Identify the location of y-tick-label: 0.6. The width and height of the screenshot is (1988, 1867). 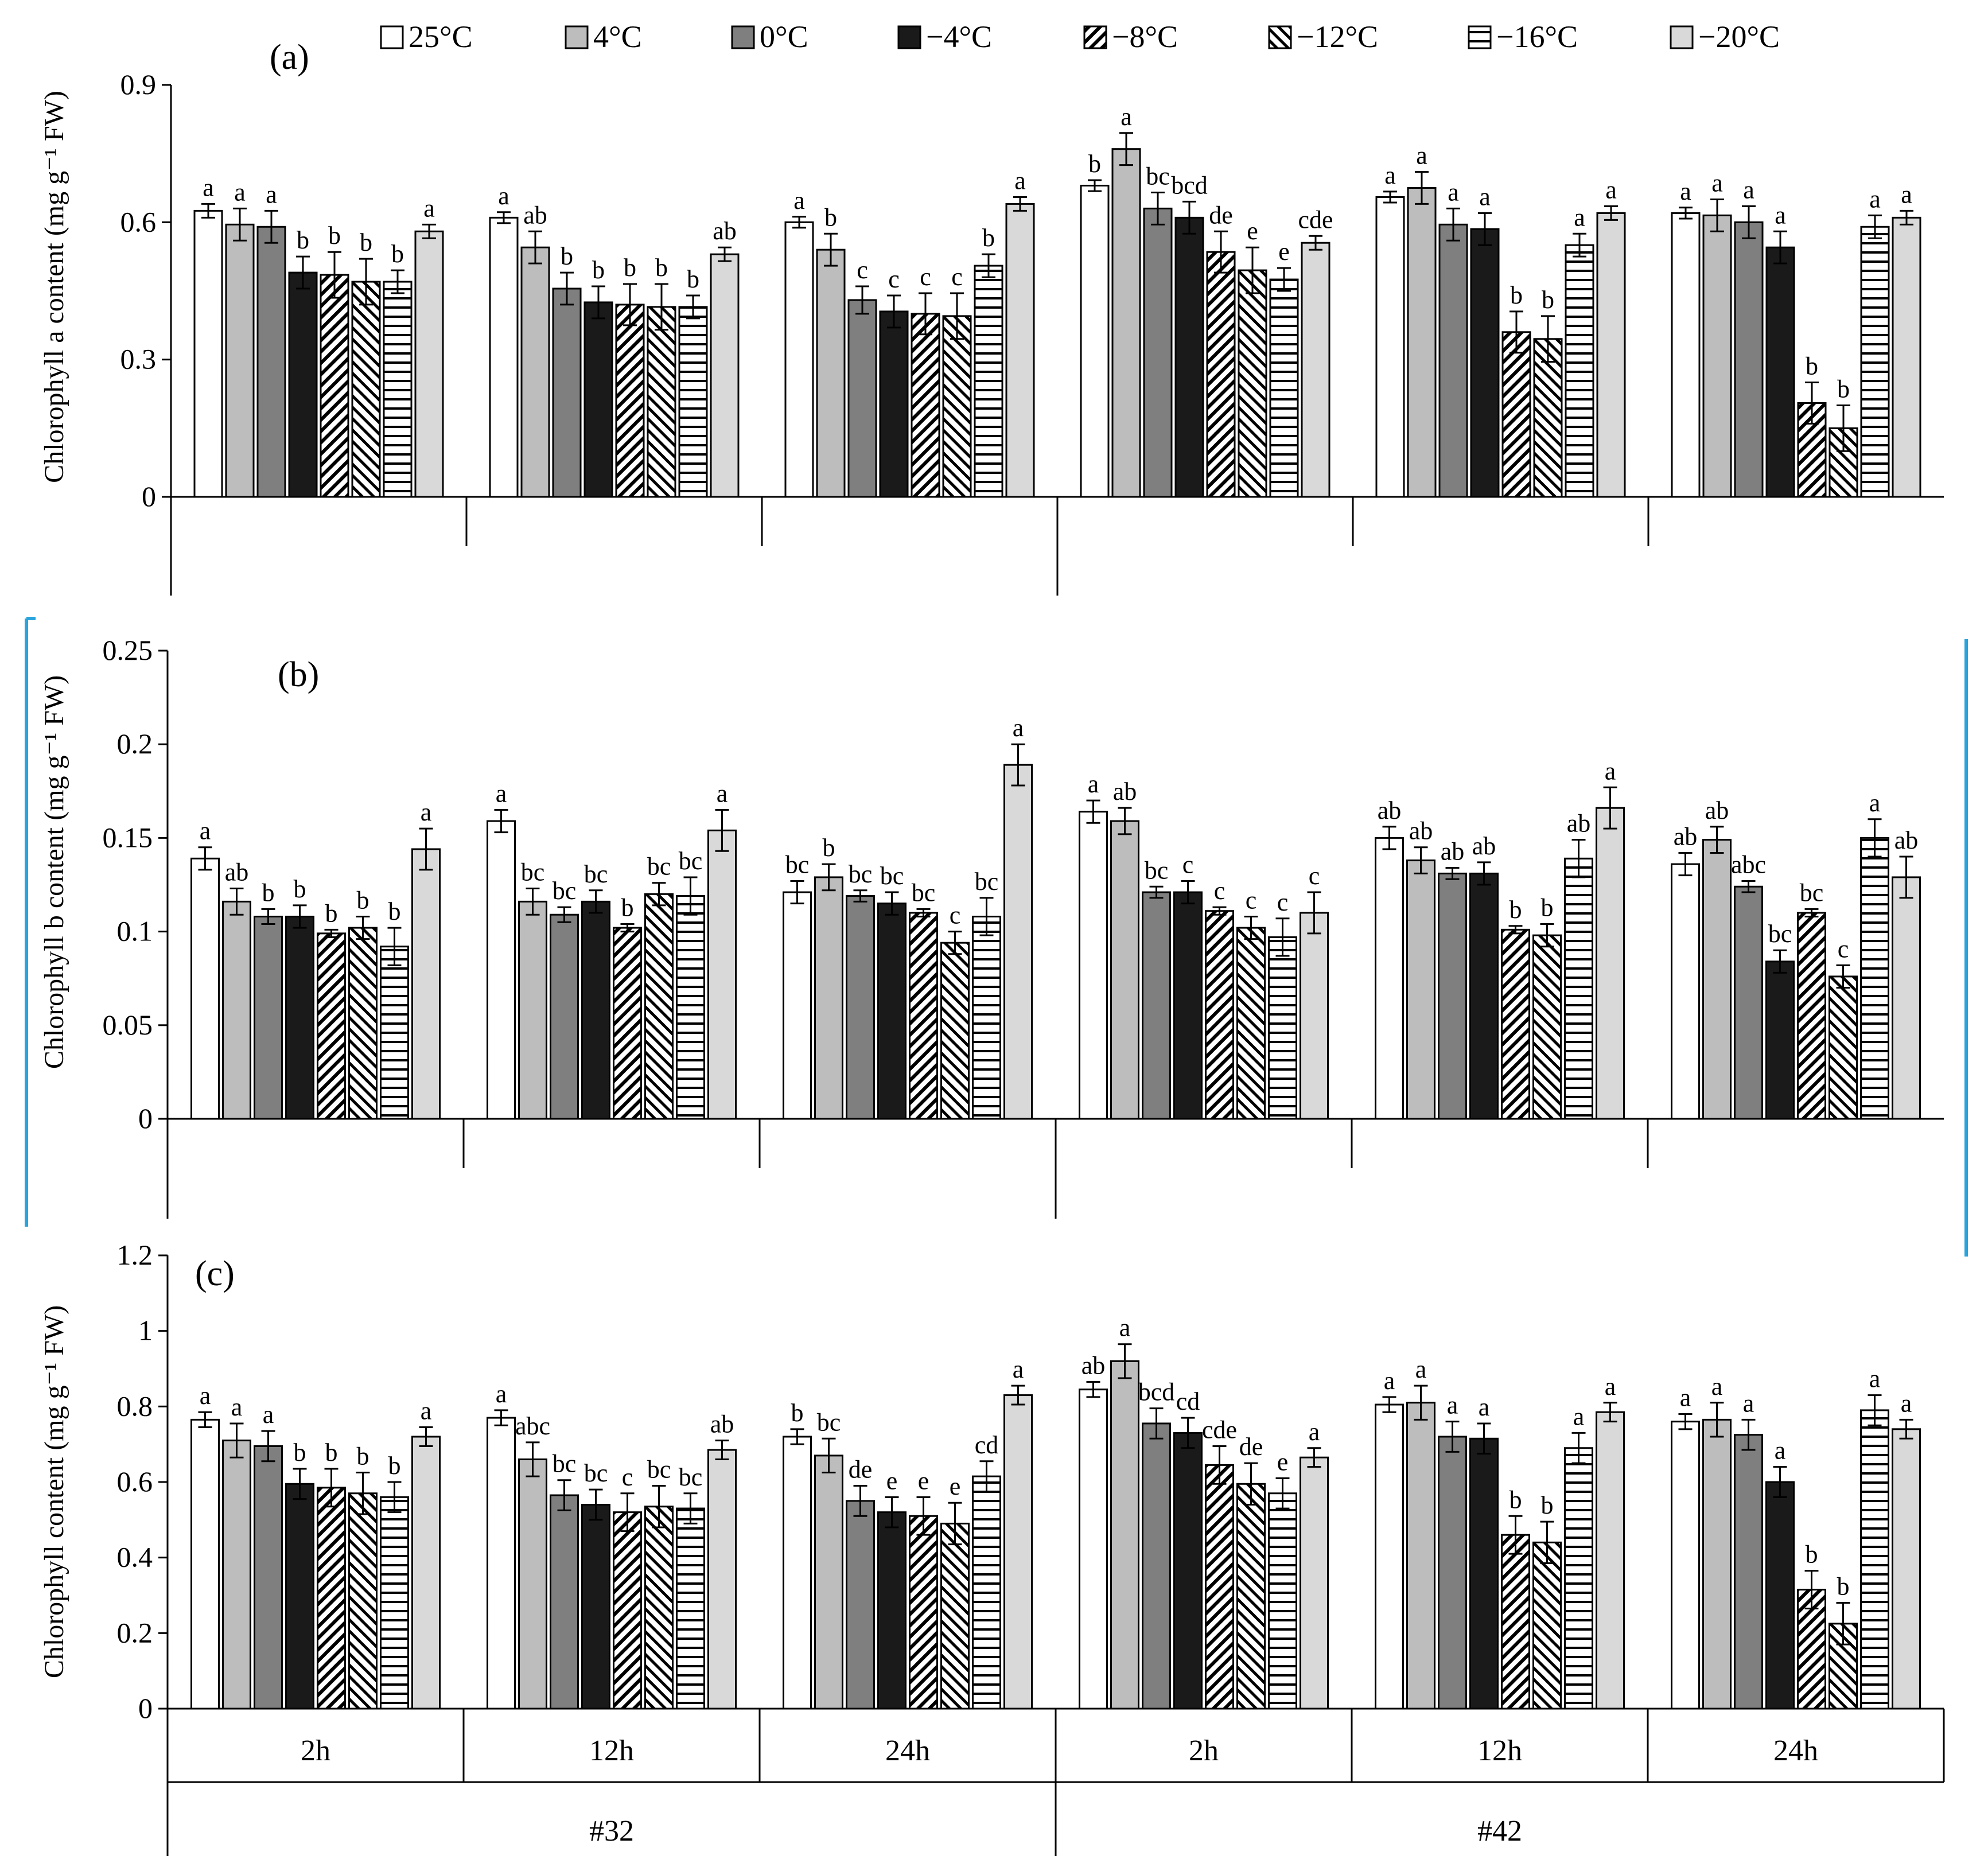
(135, 1481).